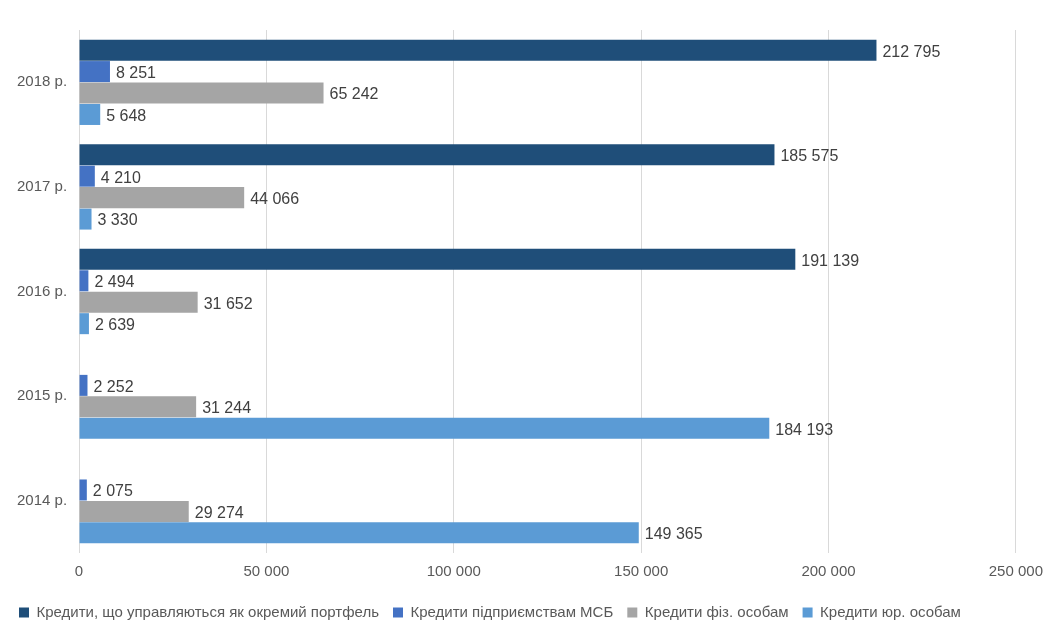  Describe the element at coordinates (809, 156) in the screenshot. I see `data-label: 185 575` at that location.